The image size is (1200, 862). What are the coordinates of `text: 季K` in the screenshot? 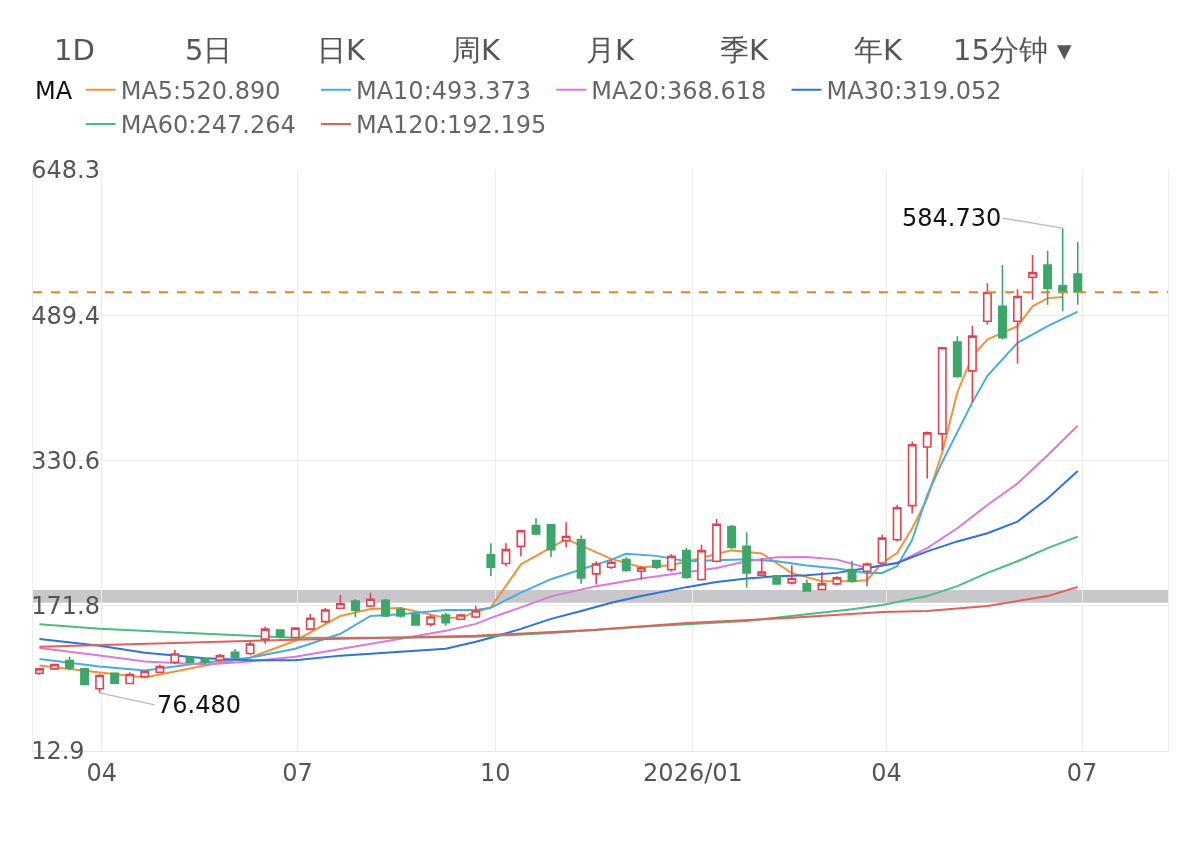 It's located at (744, 50).